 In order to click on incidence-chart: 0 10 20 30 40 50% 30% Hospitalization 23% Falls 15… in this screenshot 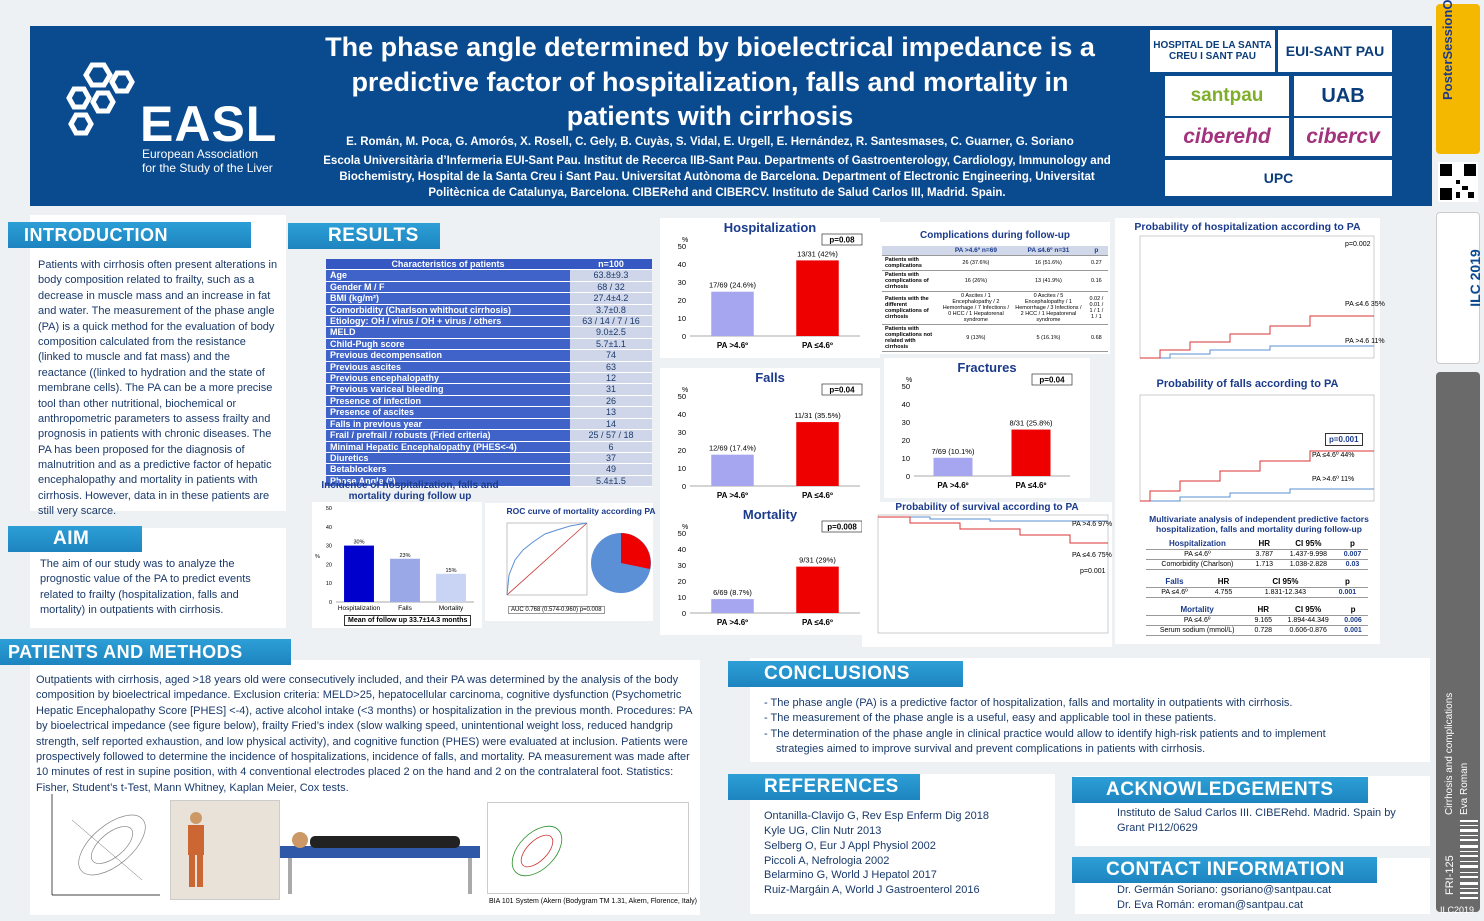, I will do `click(394, 559)`.